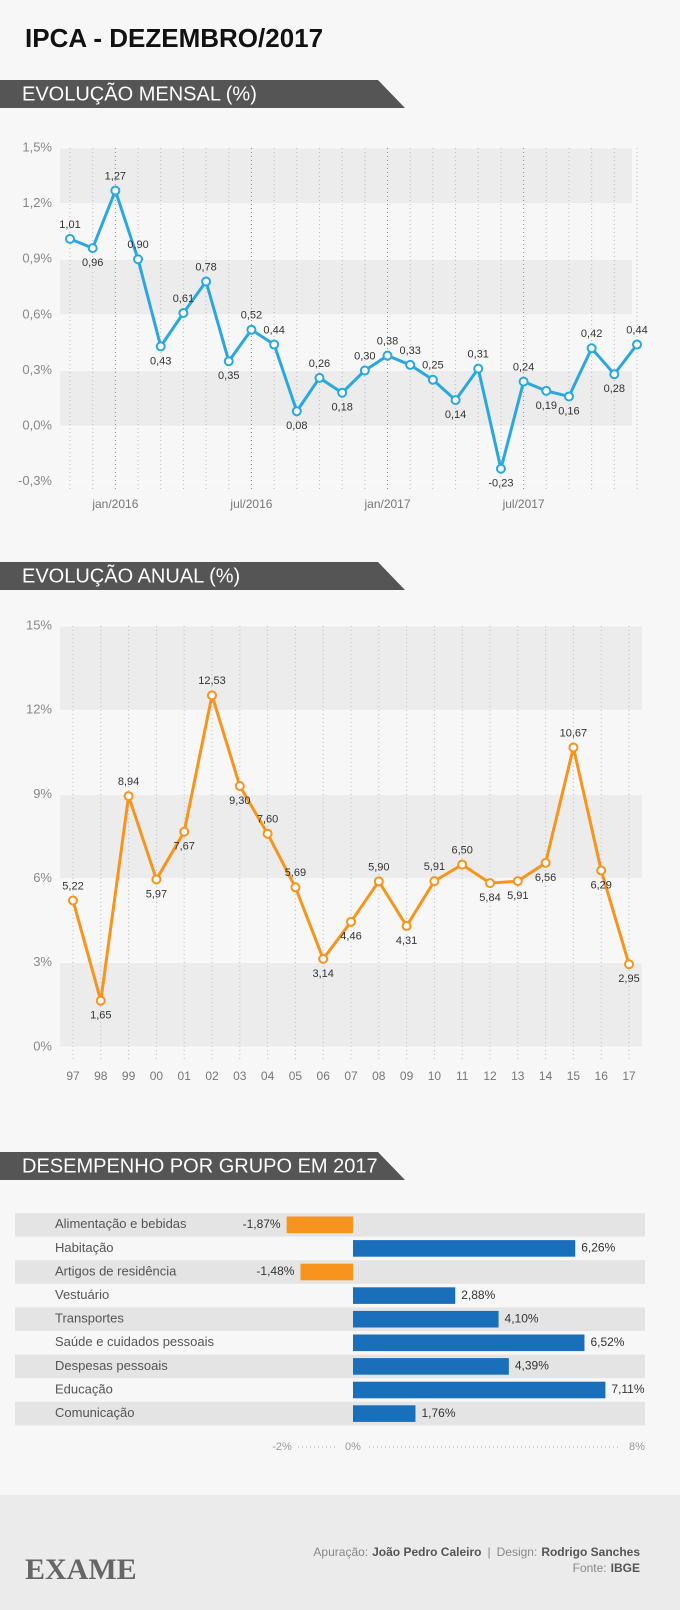 The width and height of the screenshot is (680, 1610). I want to click on x-tick-label: 00, so click(157, 1076).